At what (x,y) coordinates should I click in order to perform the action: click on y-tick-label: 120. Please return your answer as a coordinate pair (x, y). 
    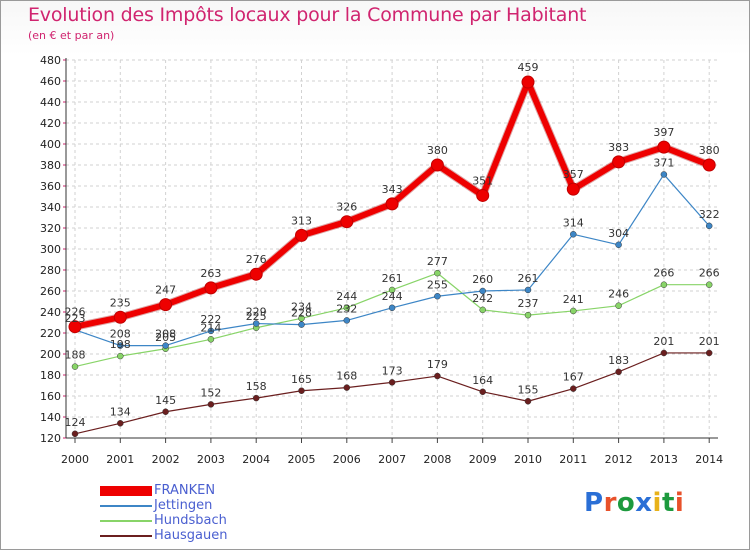
    Looking at the image, I should click on (50, 438).